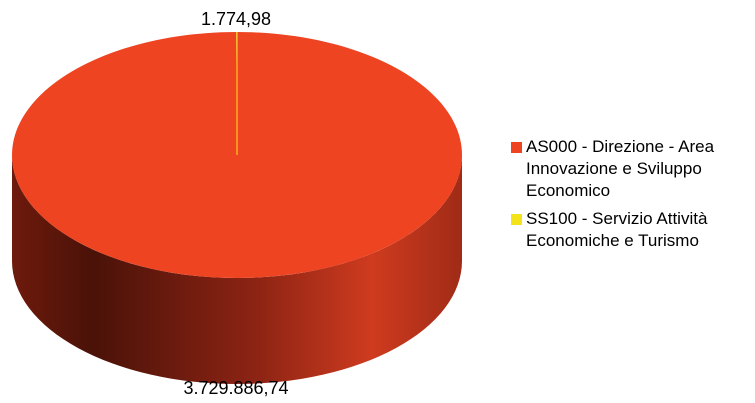  What do you see at coordinates (235, 388) in the screenshot?
I see `data-label-as000: 3.729.886,74` at bounding box center [235, 388].